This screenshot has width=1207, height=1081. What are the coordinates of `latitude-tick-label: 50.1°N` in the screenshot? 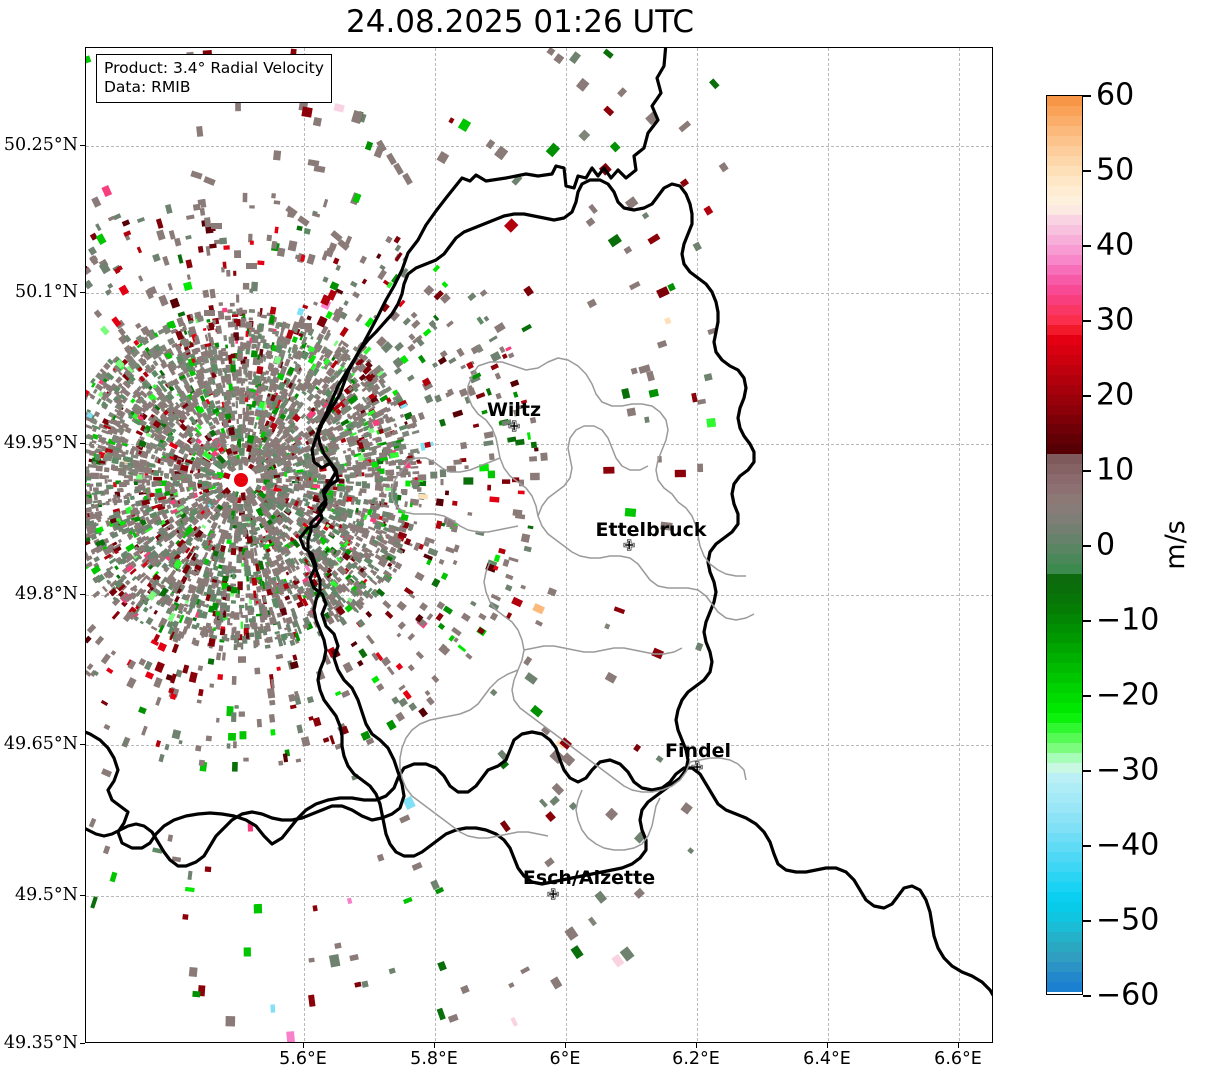 It's located at (46, 292).